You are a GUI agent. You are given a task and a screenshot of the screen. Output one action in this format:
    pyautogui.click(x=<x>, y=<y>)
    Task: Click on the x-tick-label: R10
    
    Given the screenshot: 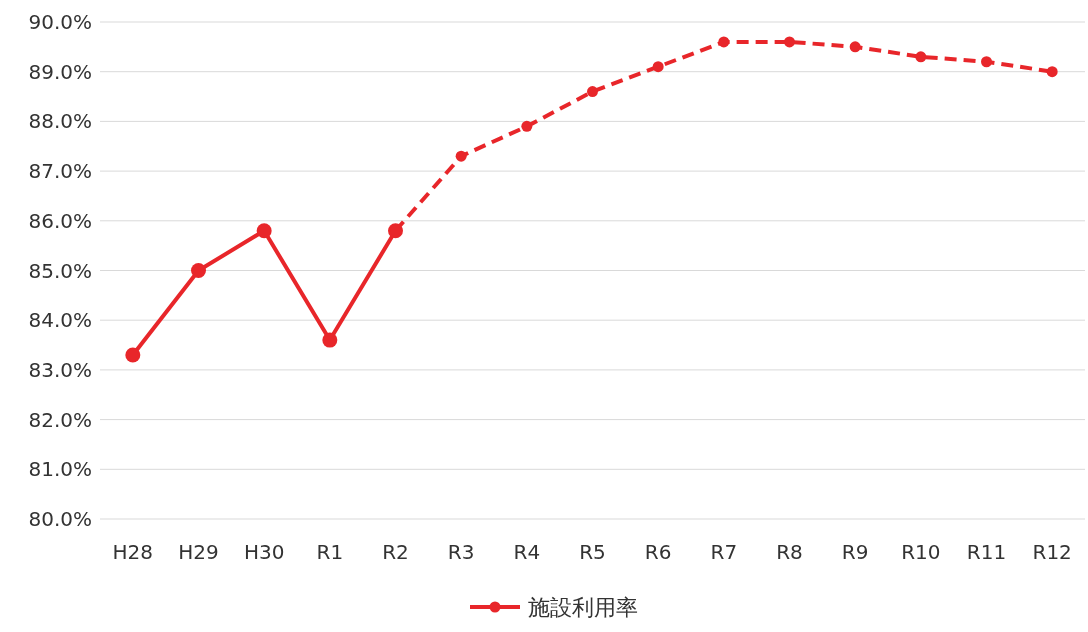 What is the action you would take?
    pyautogui.click(x=921, y=552)
    